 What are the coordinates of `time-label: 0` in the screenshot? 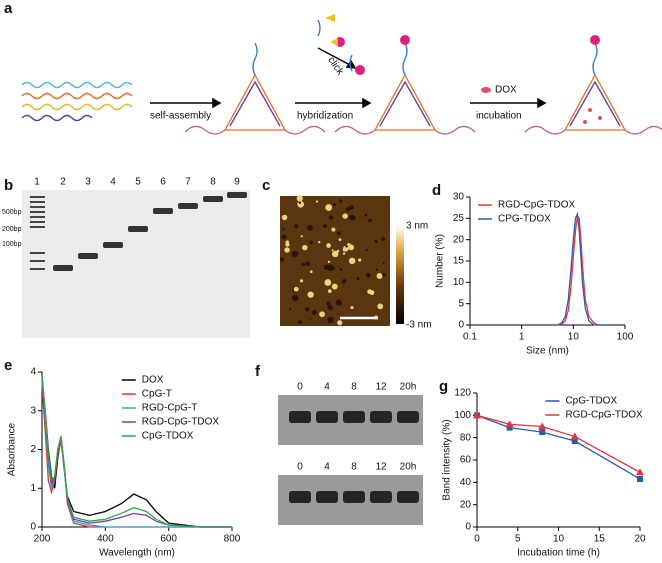 It's located at (300, 387).